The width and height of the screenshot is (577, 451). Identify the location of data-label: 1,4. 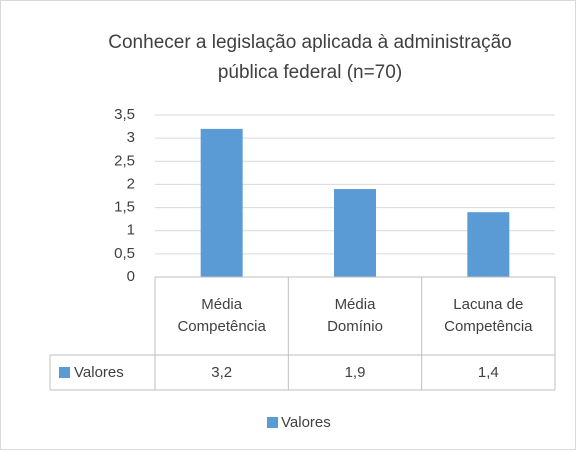
(488, 372).